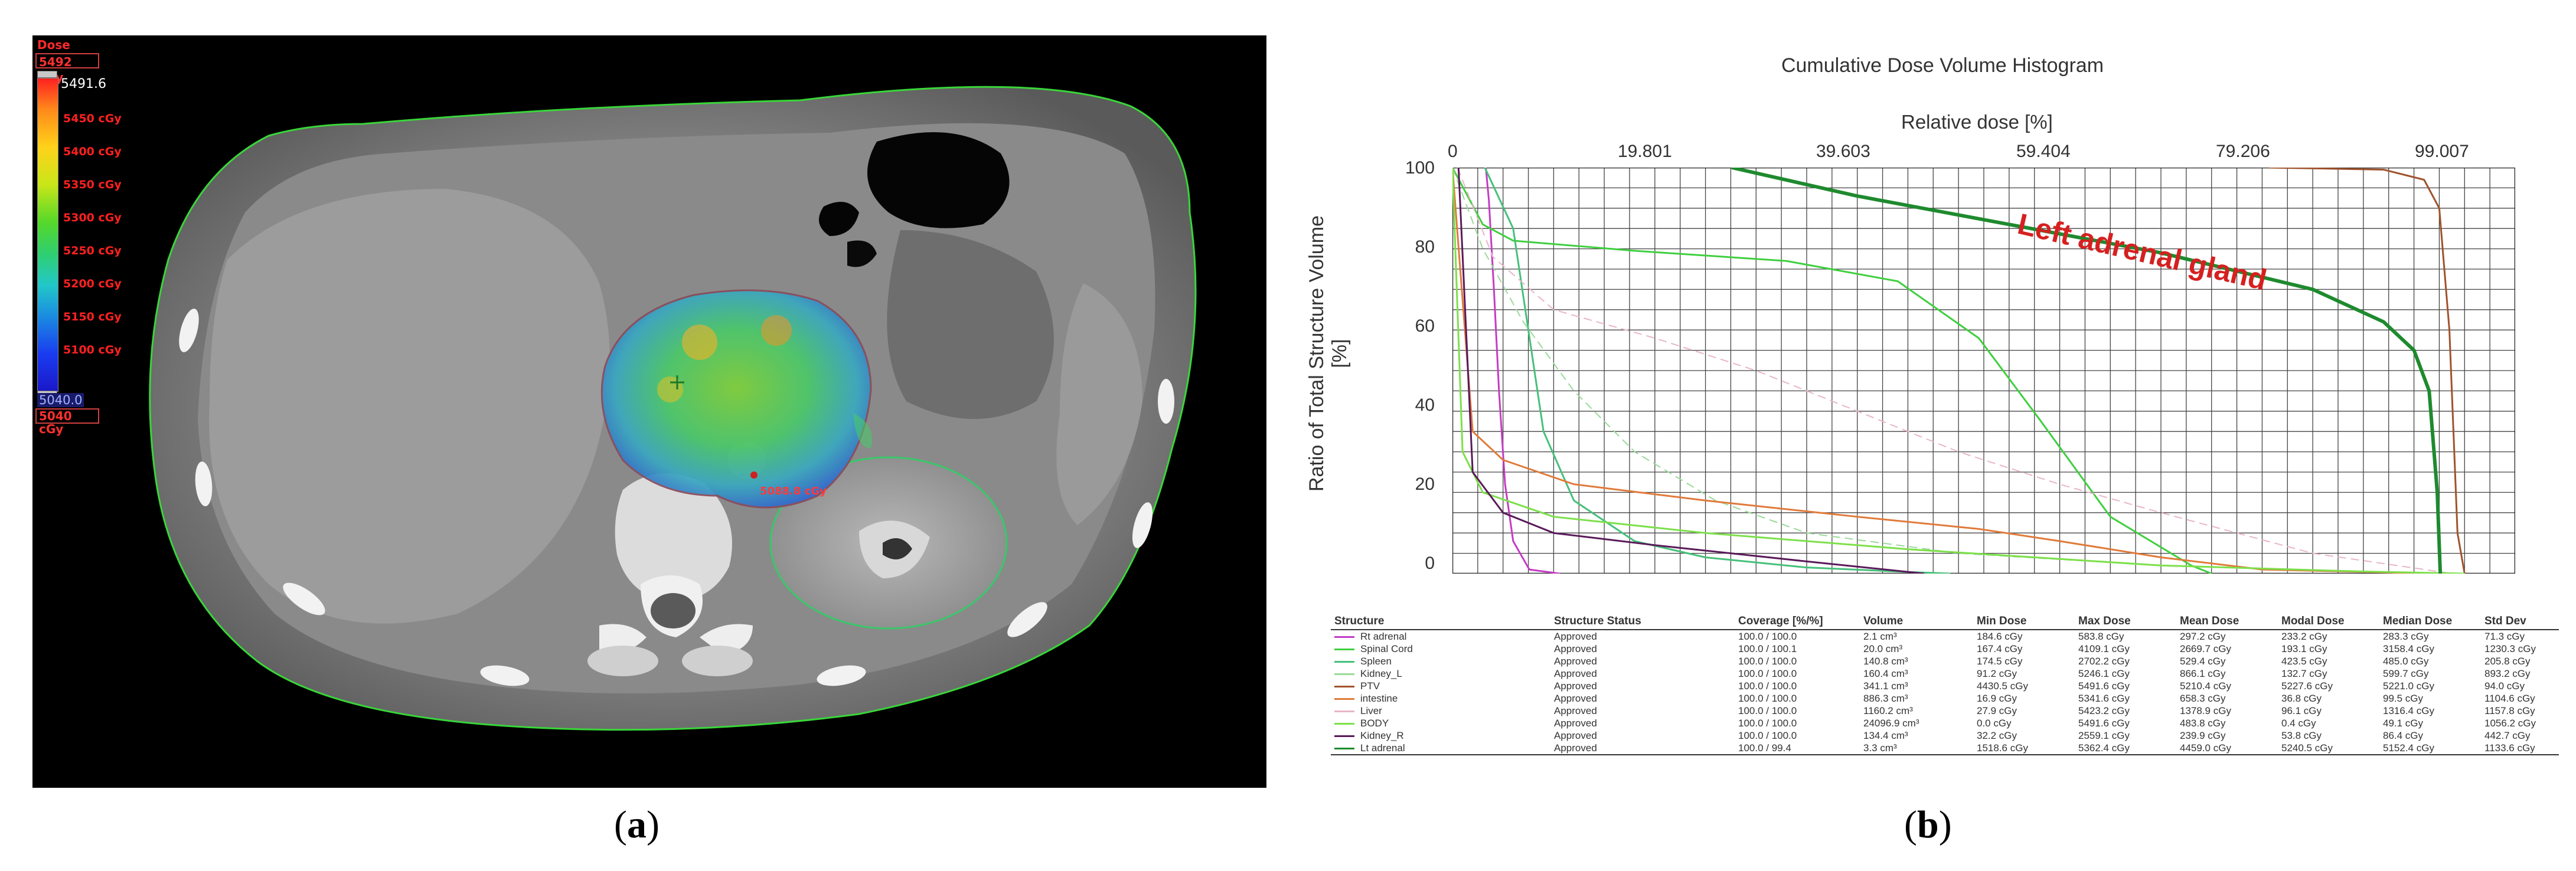 This screenshot has height=871, width=2576. What do you see at coordinates (2507, 735) in the screenshot?
I see `table-cell: 442.7 cGy` at bounding box center [2507, 735].